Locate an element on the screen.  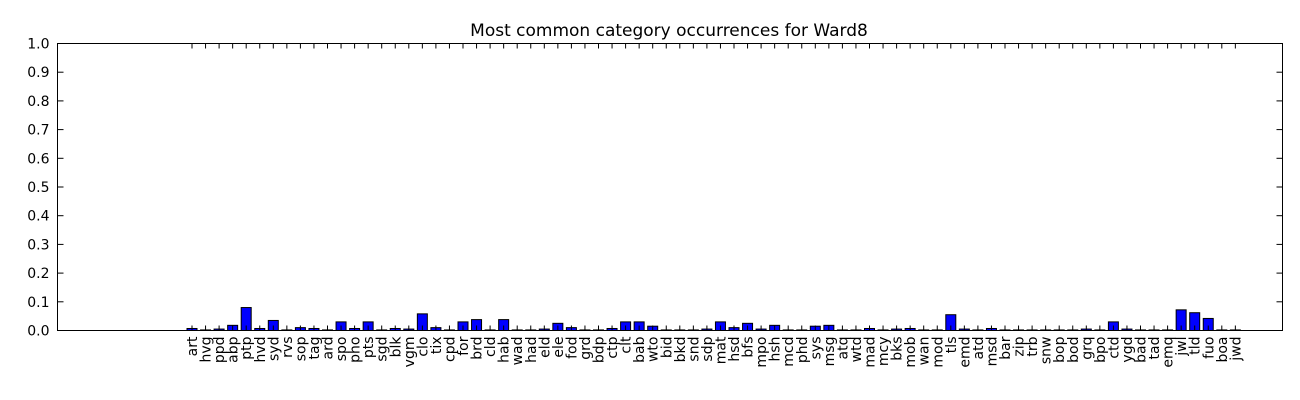
x-tick-label-tad: tad is located at coordinates (1155, 348).